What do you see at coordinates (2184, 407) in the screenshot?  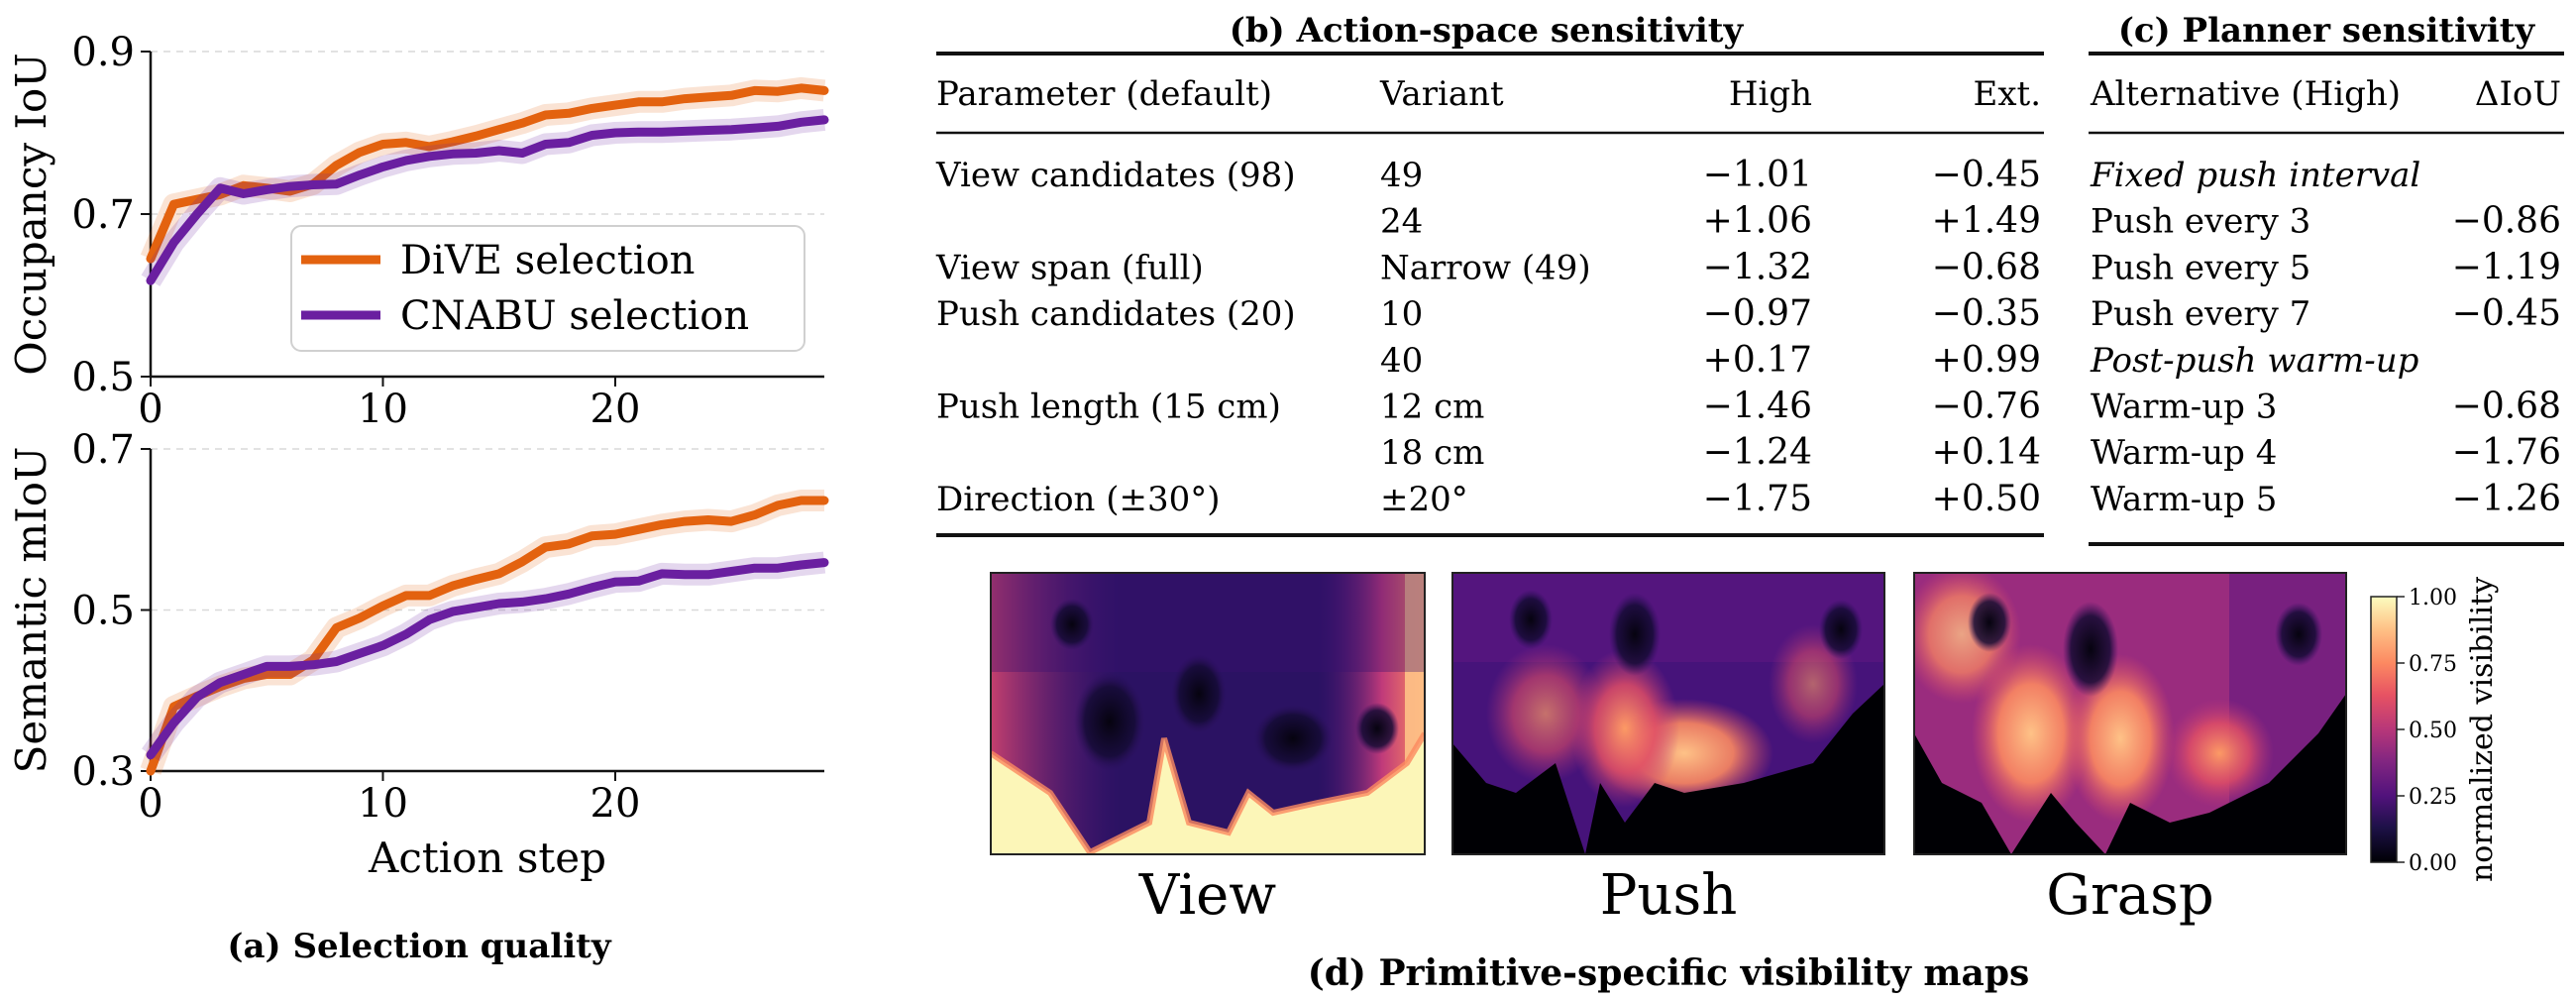 I see `table-c-cell-alternative: Warm-up 3` at bounding box center [2184, 407].